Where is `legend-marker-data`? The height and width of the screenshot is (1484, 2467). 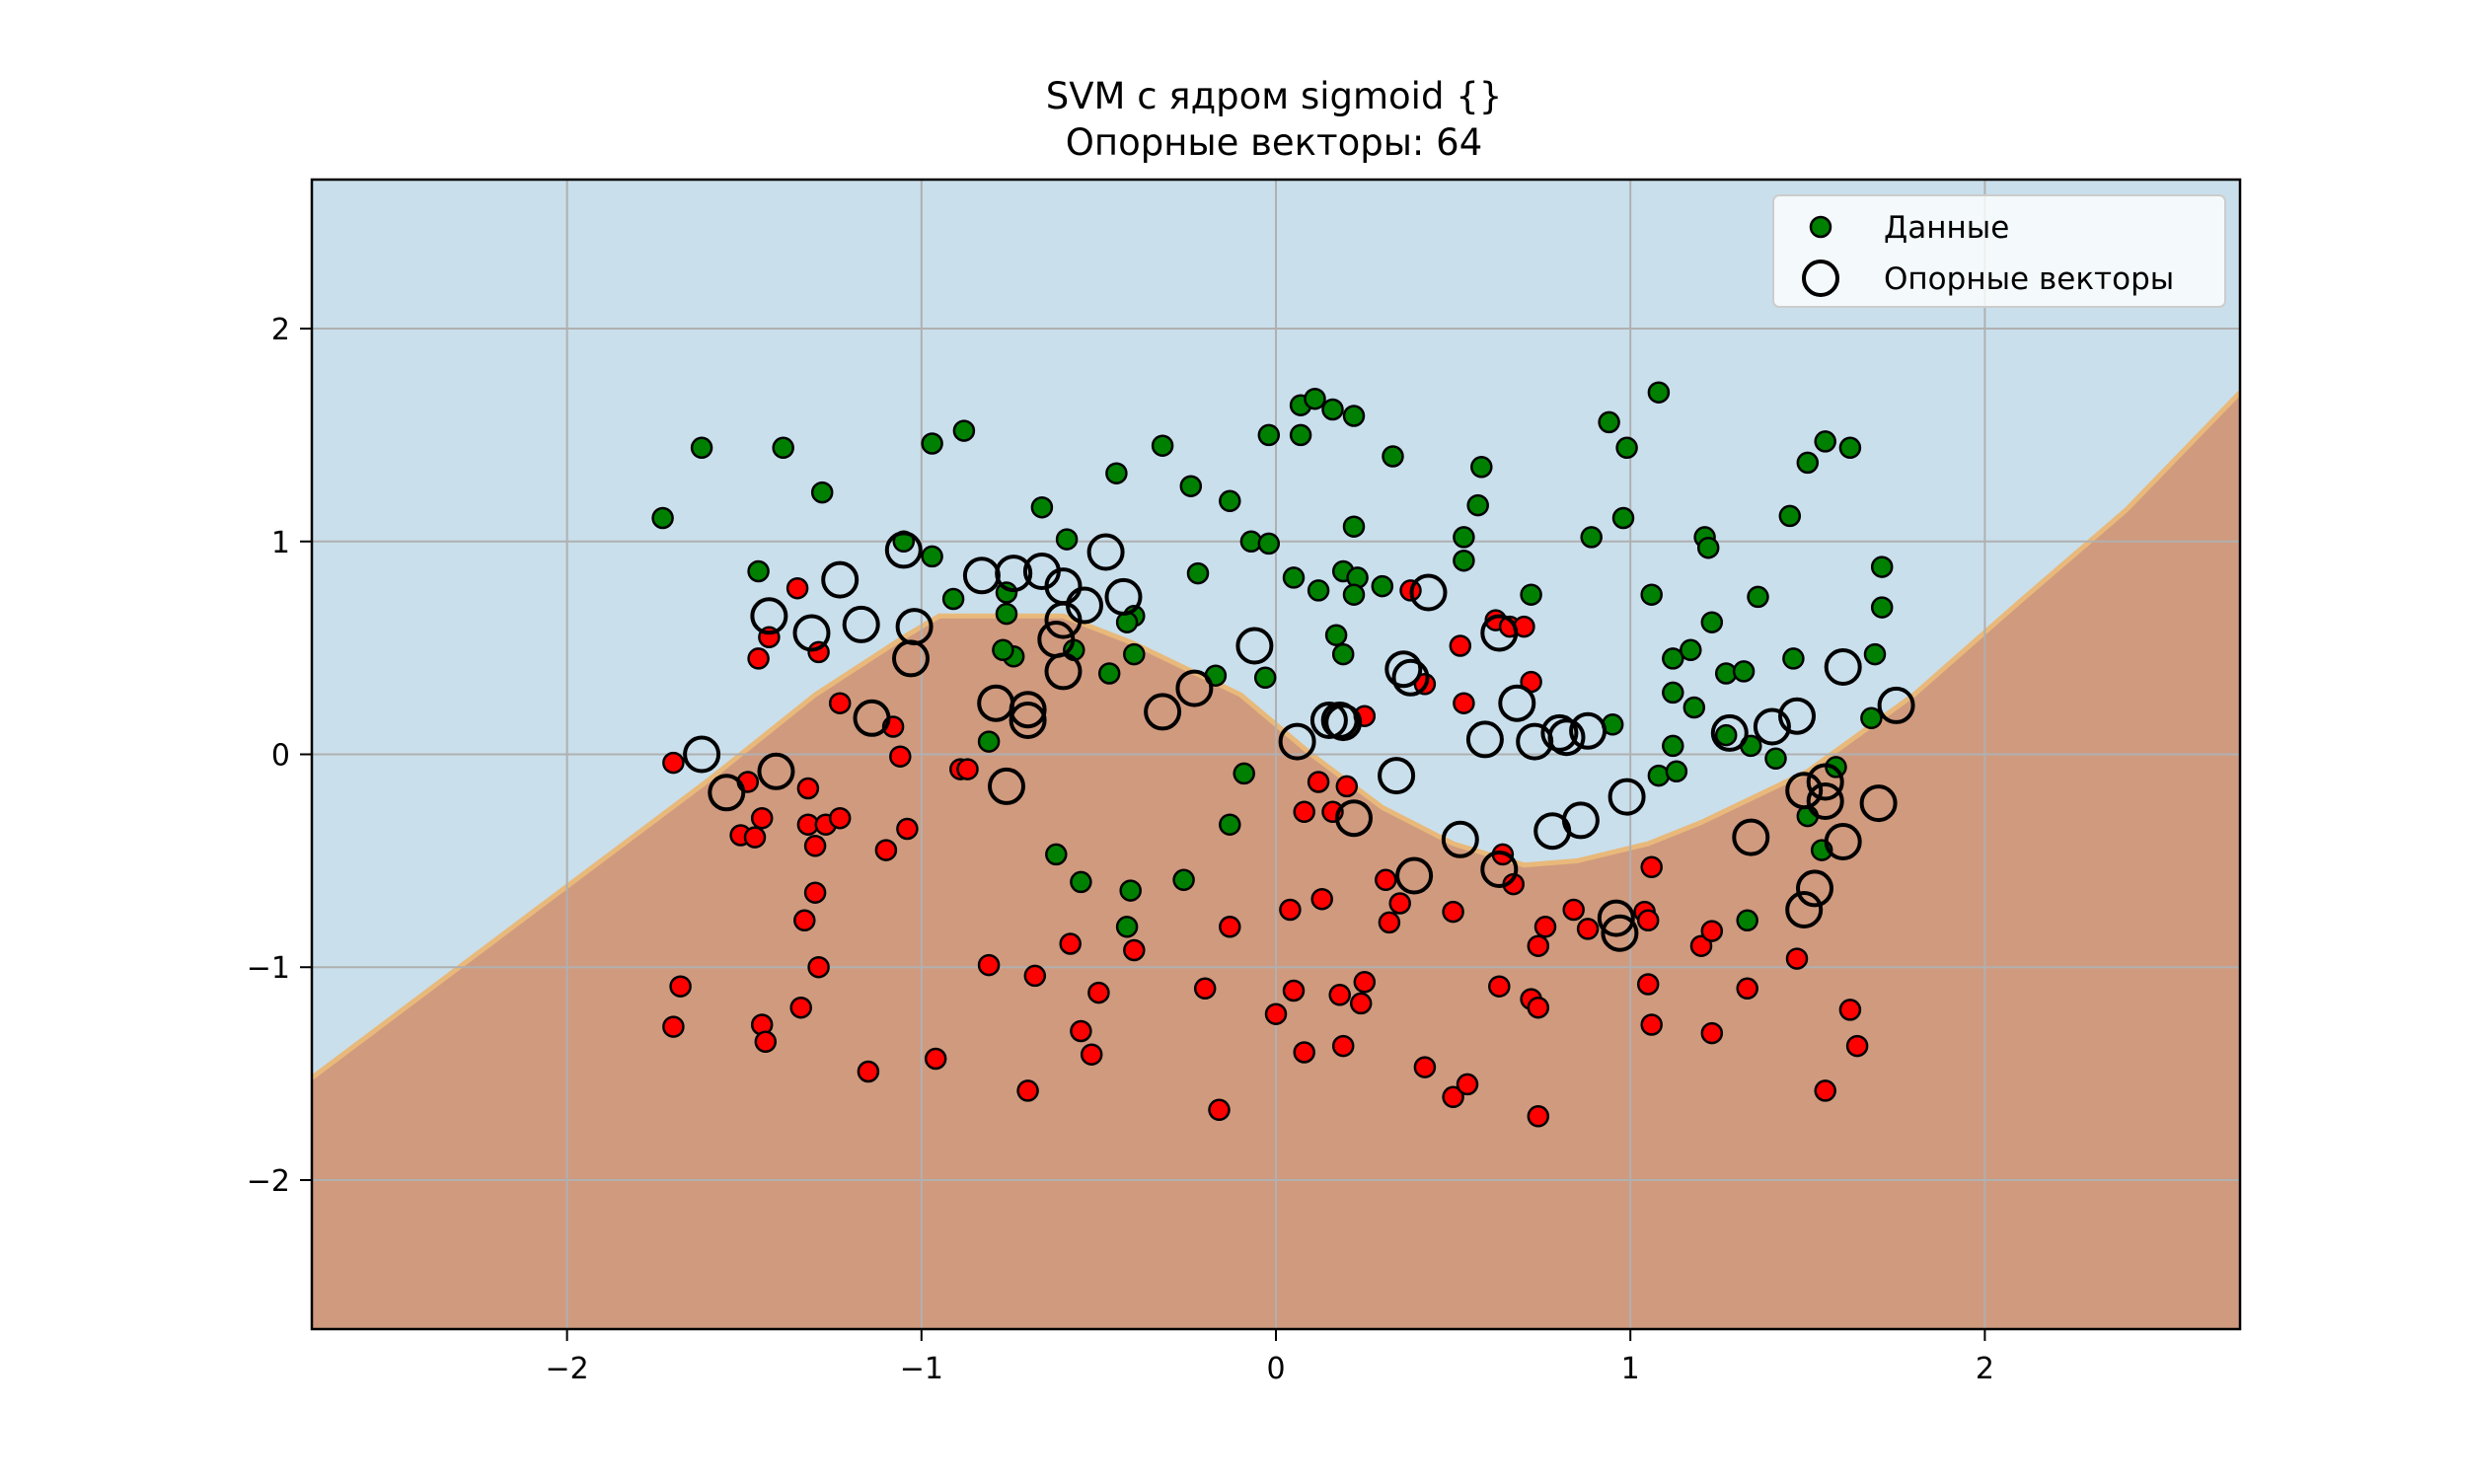
legend-marker-data is located at coordinates (1820, 227).